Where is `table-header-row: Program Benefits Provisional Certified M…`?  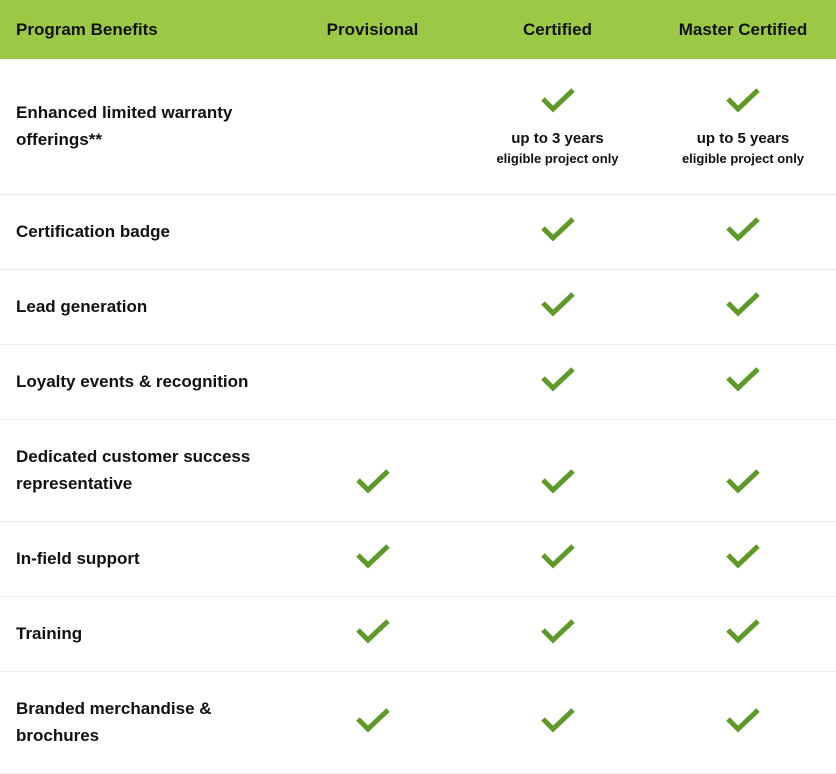
table-header-row: Program Benefits Provisional Certified M… is located at coordinates (418, 29).